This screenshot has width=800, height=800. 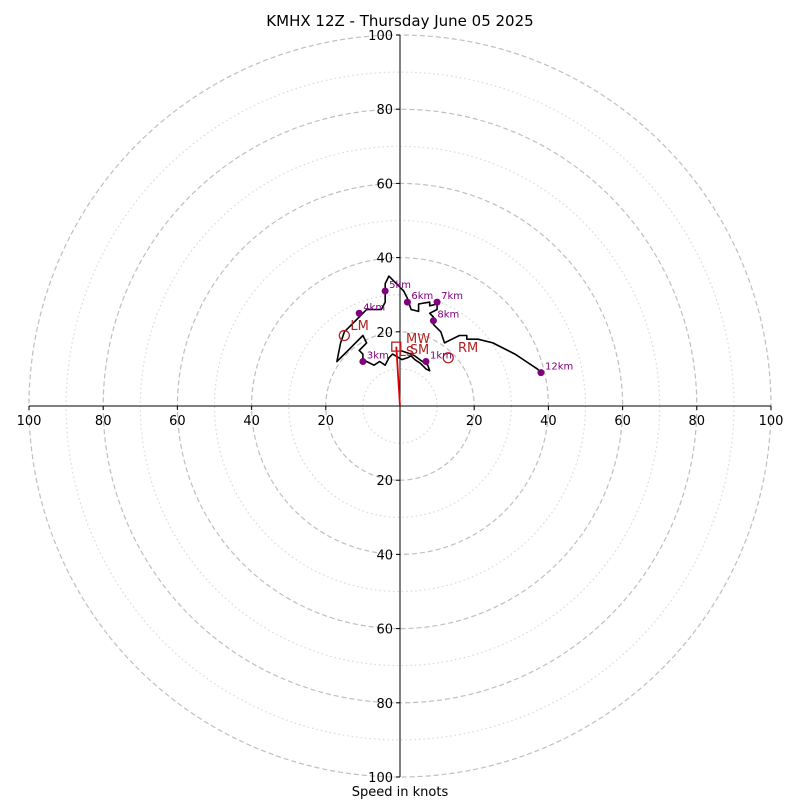 What do you see at coordinates (559, 367) in the screenshot?
I see `height-marker-label: 12km` at bounding box center [559, 367].